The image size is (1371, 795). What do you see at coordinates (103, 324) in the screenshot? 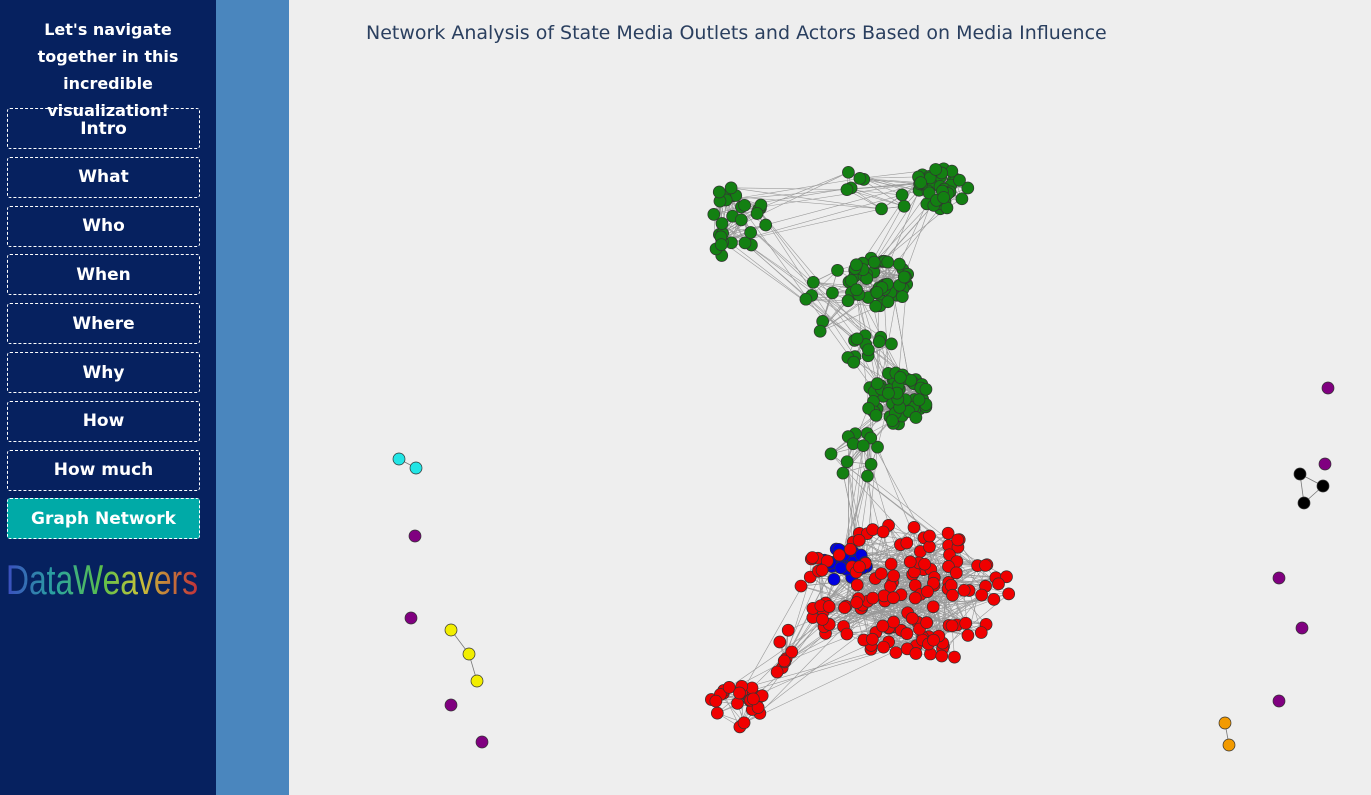
I see `nav-button: Where` at bounding box center [103, 324].